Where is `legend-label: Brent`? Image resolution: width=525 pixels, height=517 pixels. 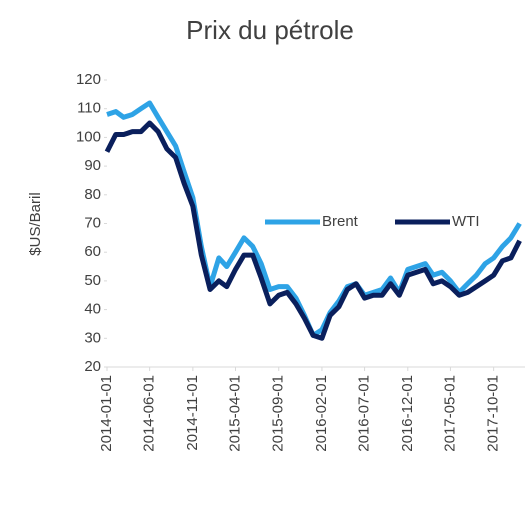 legend-label: Brent is located at coordinates (340, 221).